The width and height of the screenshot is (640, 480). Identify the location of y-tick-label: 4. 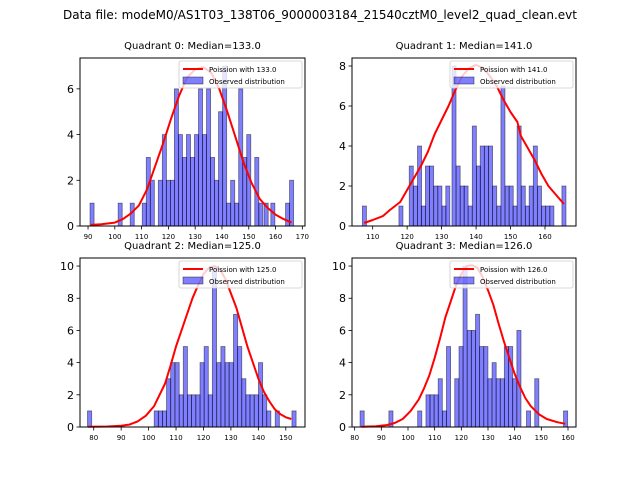
(70, 135).